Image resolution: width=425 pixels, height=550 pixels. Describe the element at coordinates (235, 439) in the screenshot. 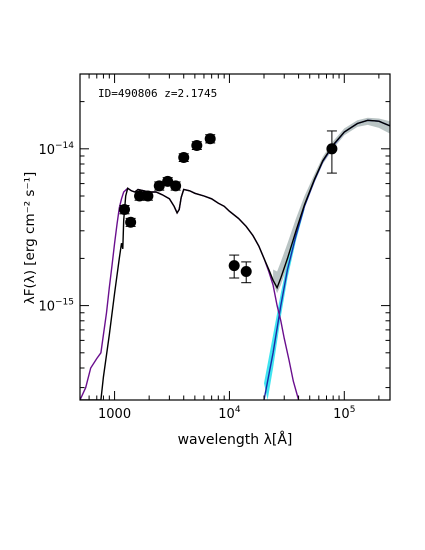

I see `x-axis-label: wavelength λ[Å]` at that location.